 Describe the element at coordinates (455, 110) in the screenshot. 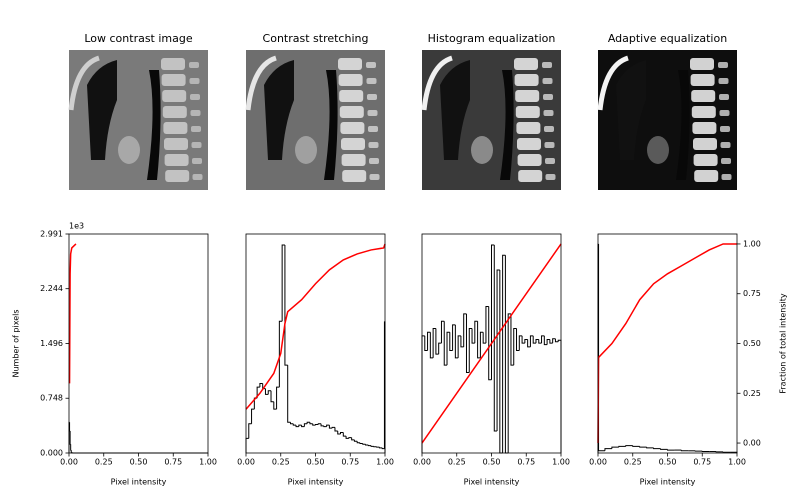

I see `image-airway` at that location.